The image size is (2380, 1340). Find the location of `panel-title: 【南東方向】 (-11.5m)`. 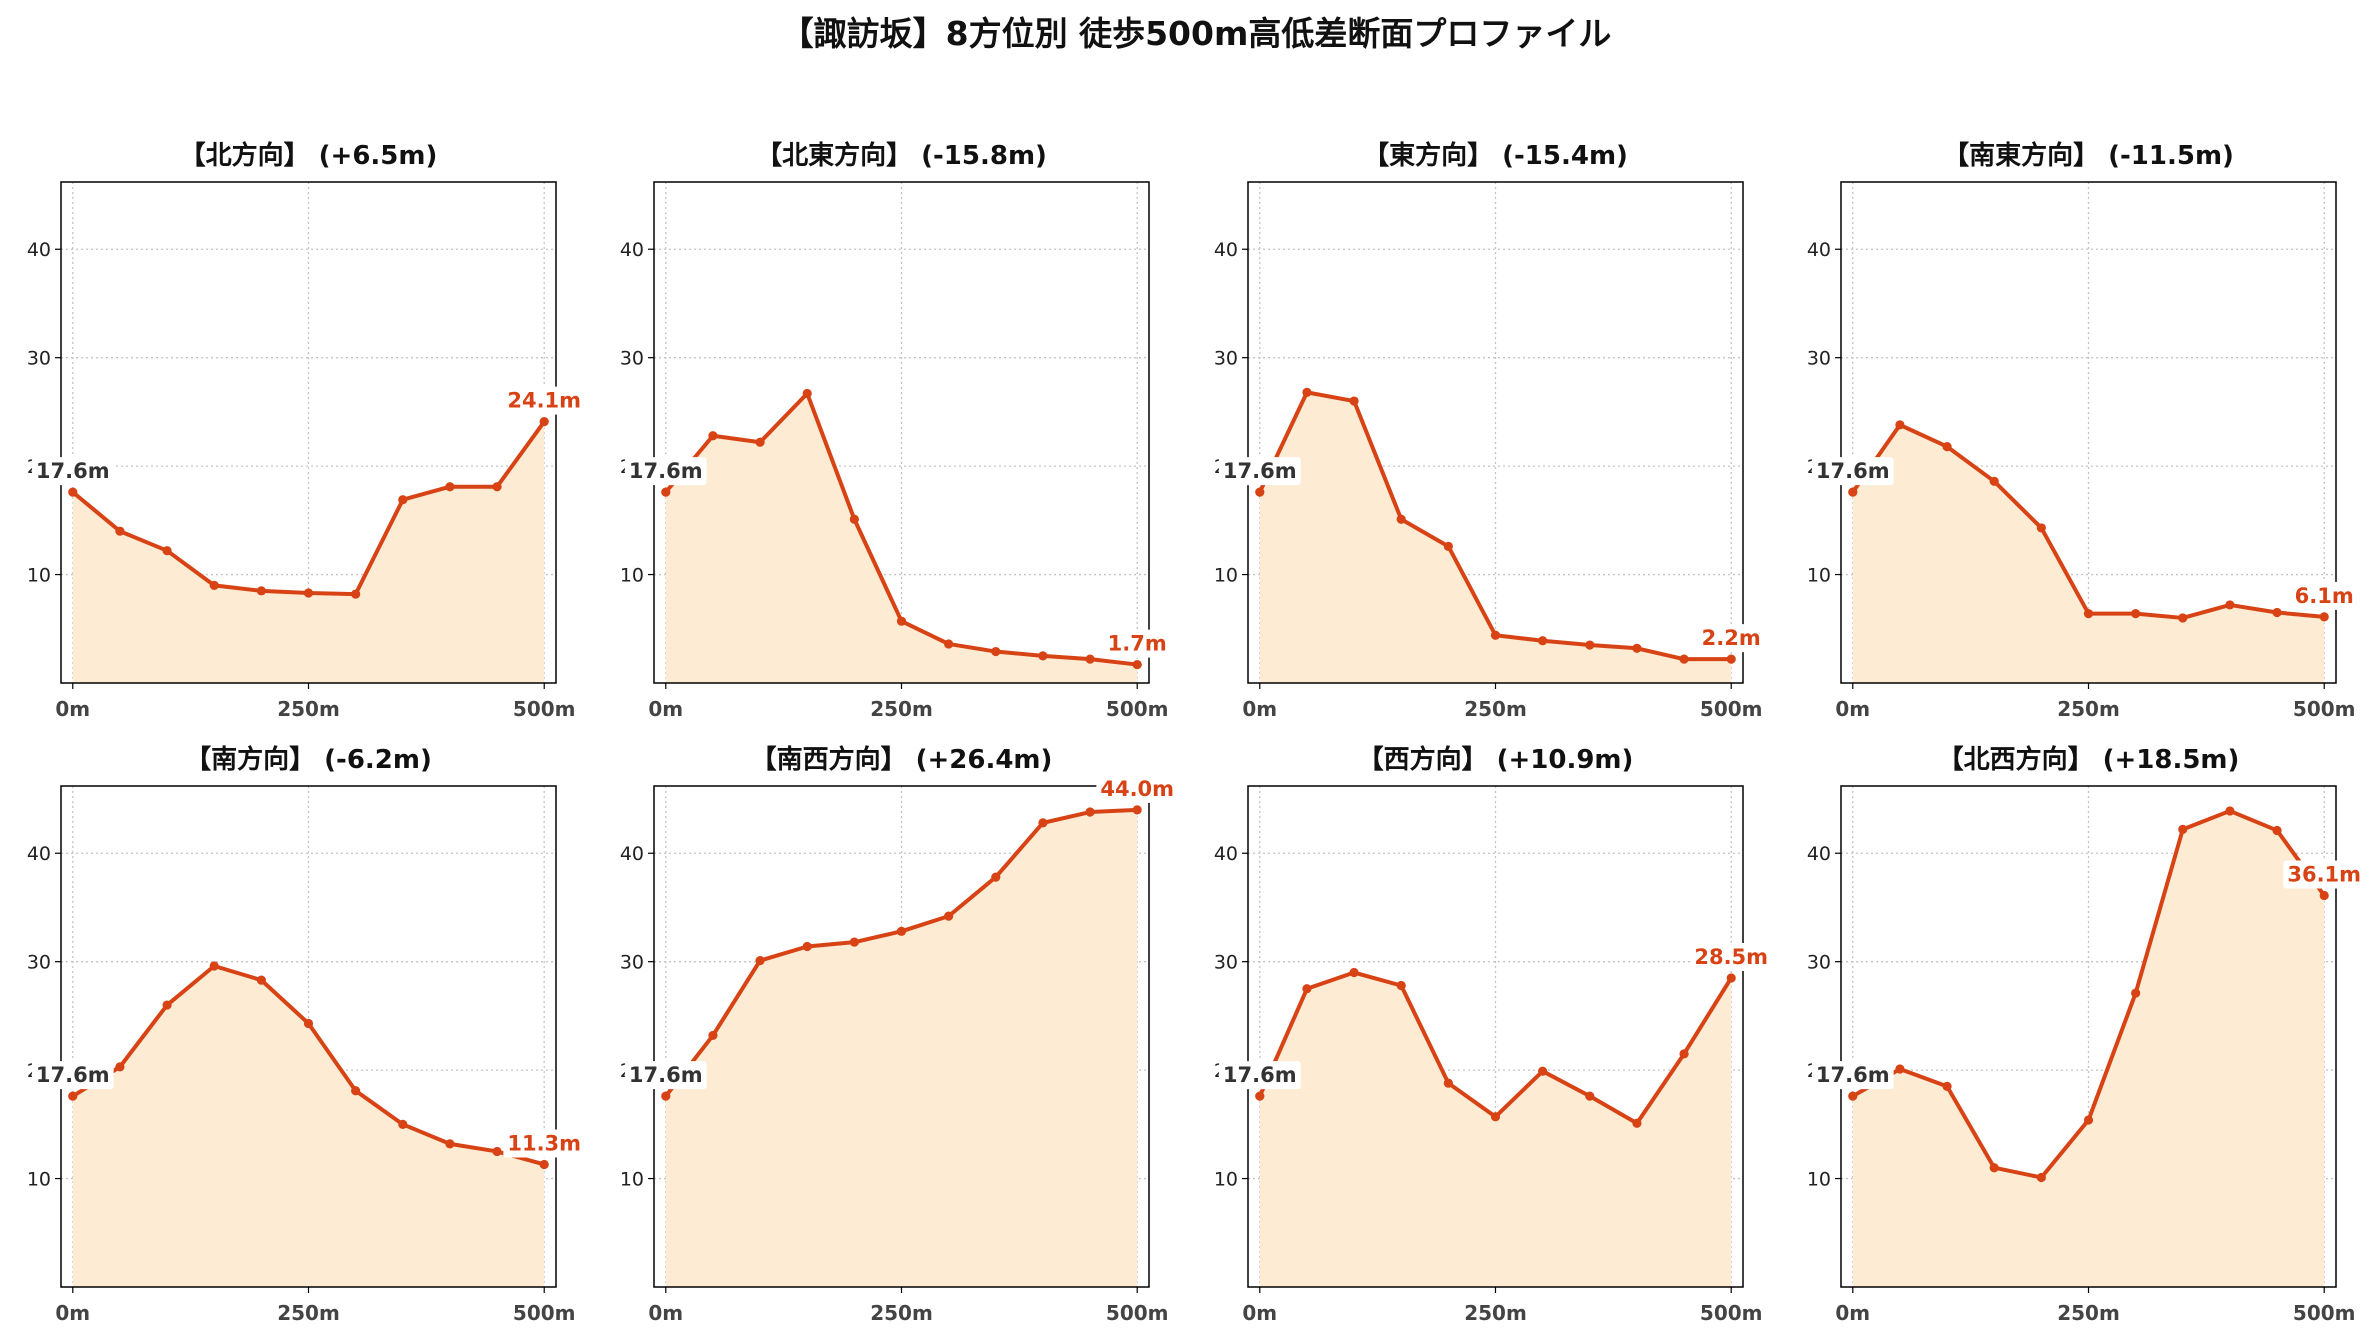

panel-title: 【南東方向】 (-11.5m) is located at coordinates (2088, 155).